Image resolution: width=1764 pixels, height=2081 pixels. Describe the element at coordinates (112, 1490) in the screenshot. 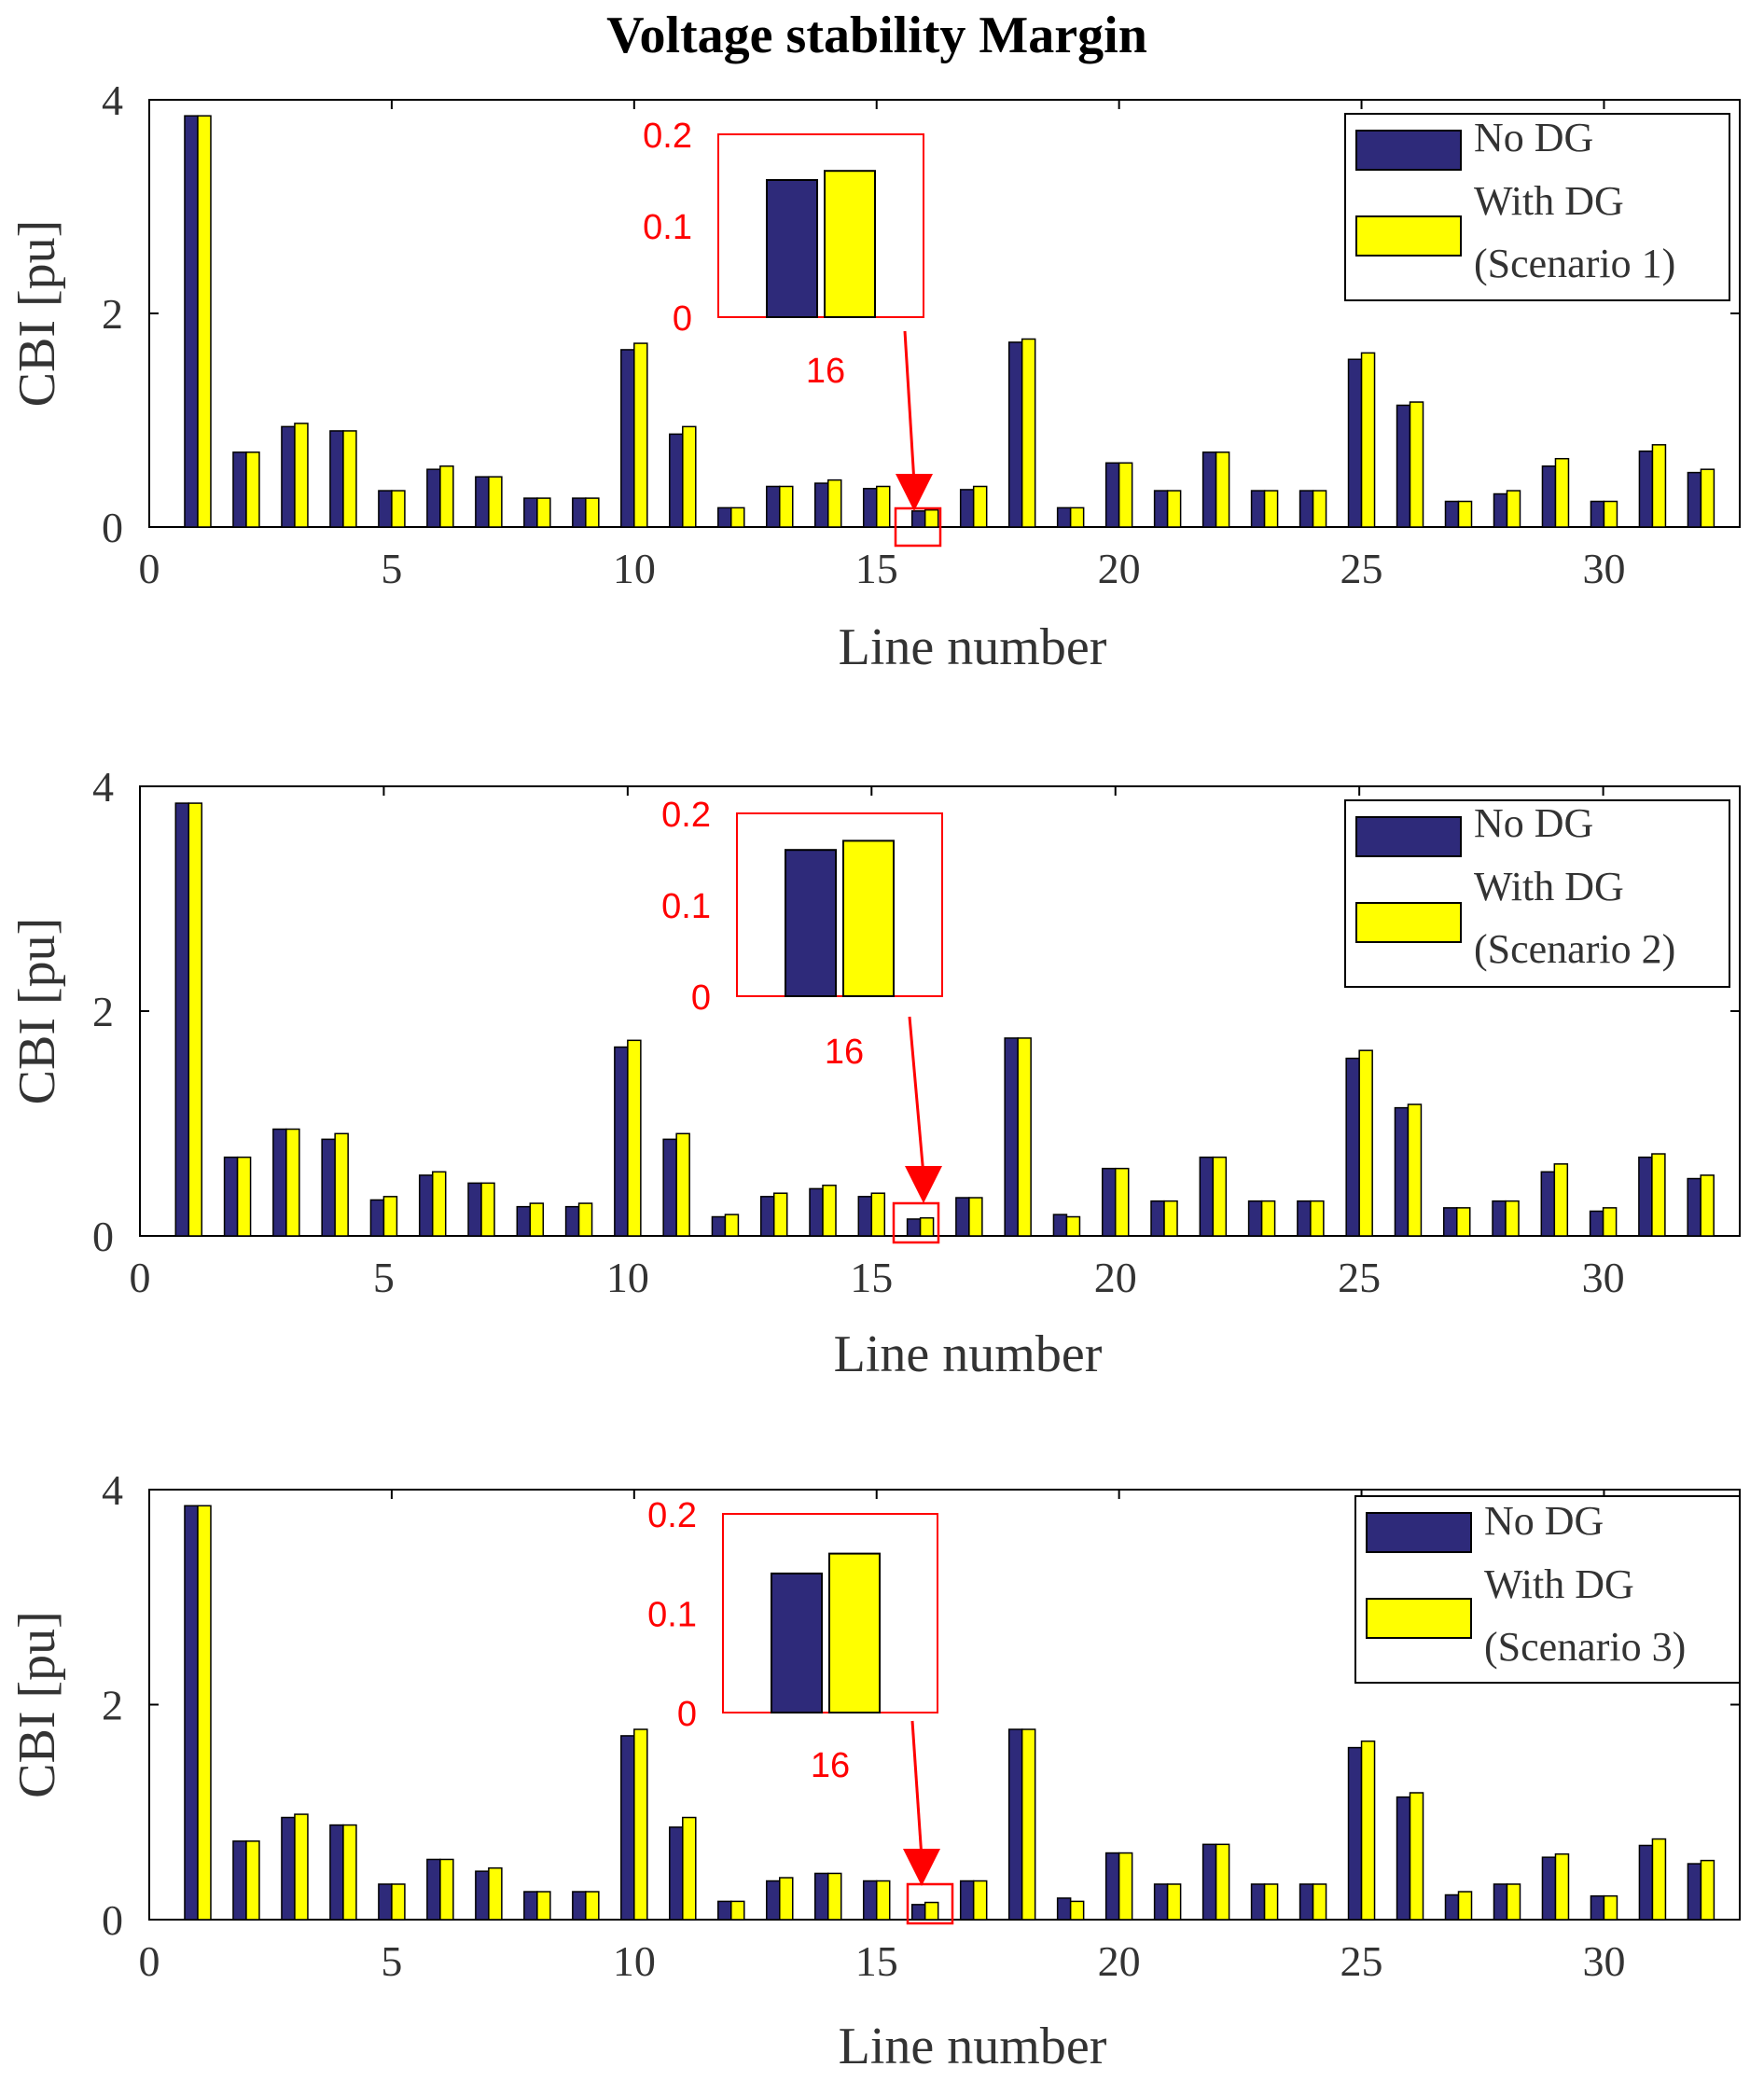

I see `y-tick-label: 4` at that location.